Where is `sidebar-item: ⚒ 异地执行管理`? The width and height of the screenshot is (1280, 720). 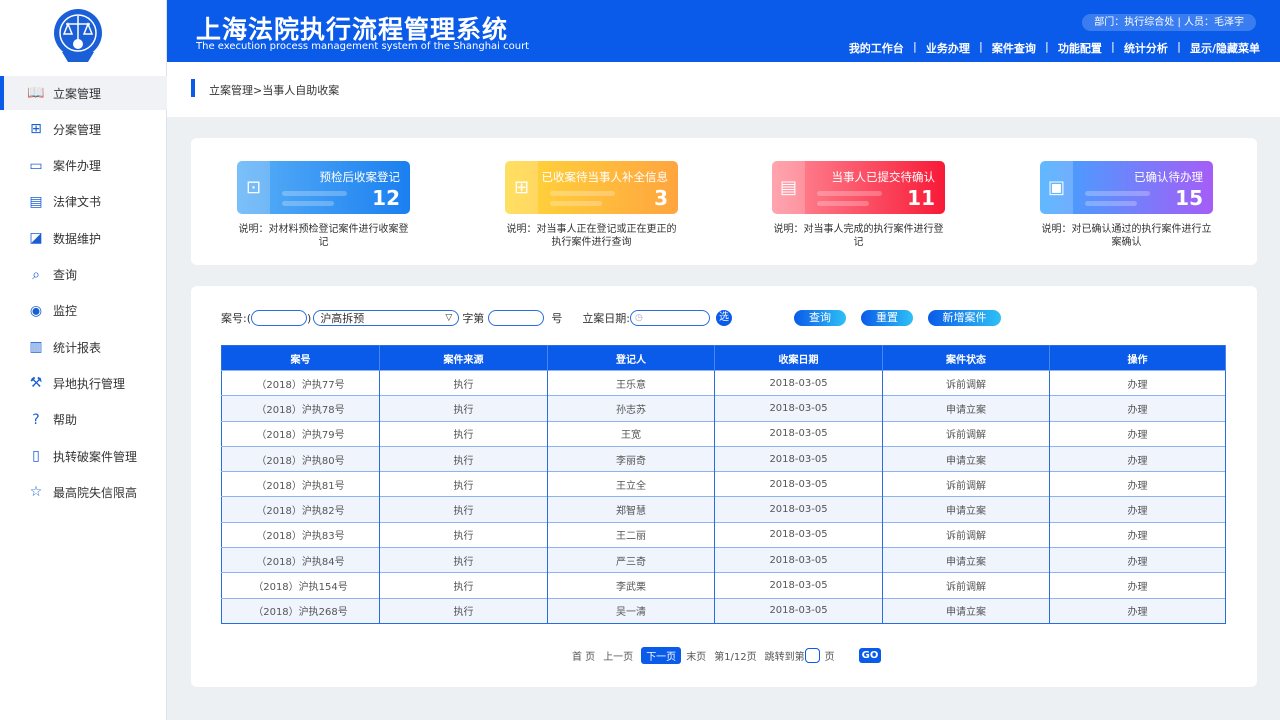
sidebar-item: ⚒ 异地执行管理 is located at coordinates (83, 383).